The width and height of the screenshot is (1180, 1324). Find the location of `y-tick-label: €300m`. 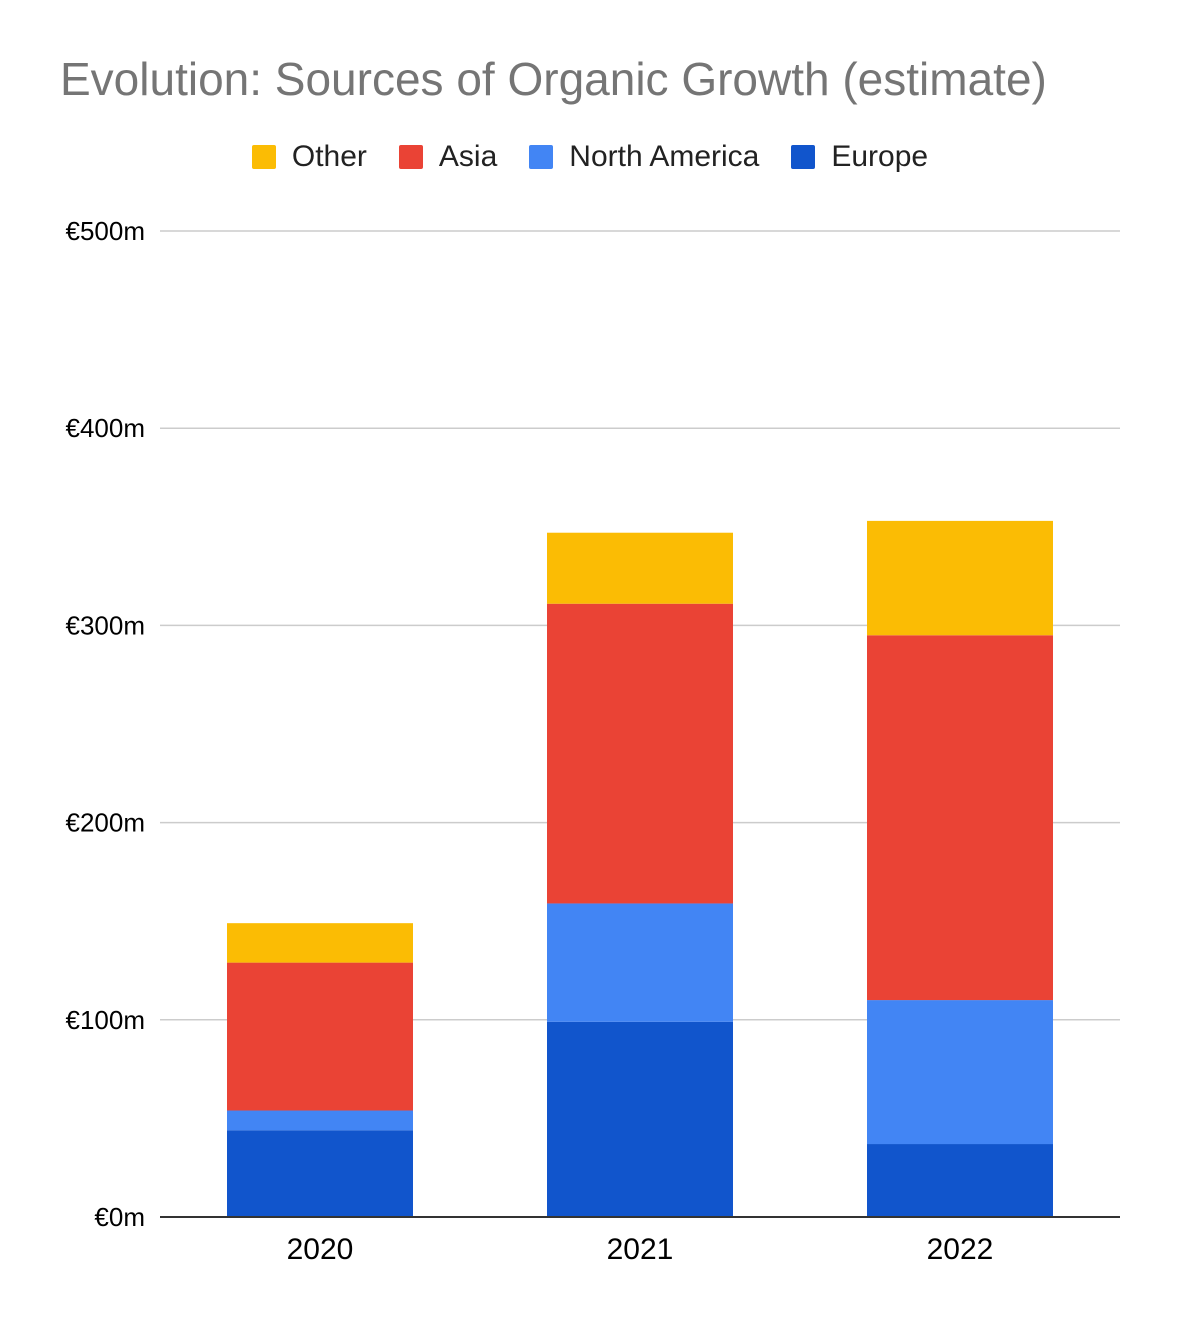

y-tick-label: €300m is located at coordinates (106, 625).